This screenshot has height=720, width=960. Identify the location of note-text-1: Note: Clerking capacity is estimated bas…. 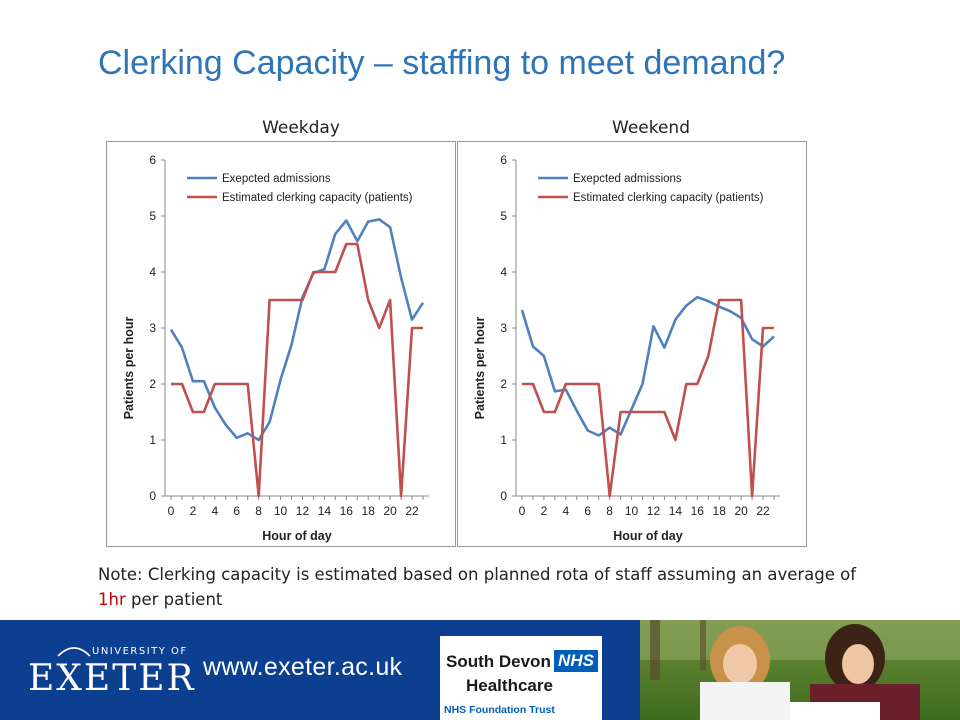
(477, 574).